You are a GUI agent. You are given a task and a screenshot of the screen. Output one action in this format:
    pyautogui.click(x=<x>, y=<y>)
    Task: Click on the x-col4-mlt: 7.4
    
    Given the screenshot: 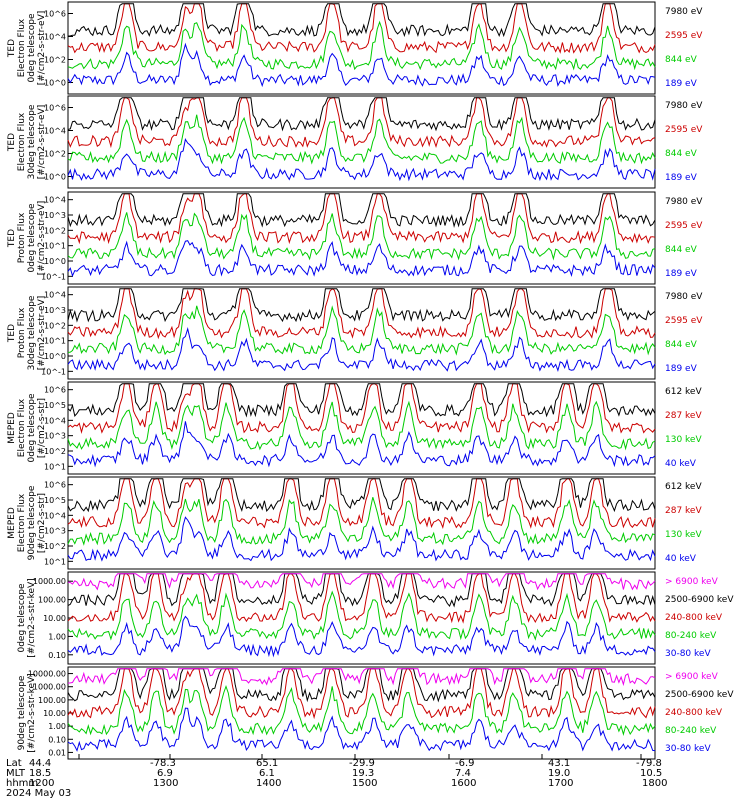 What is the action you would take?
    pyautogui.click(x=463, y=773)
    